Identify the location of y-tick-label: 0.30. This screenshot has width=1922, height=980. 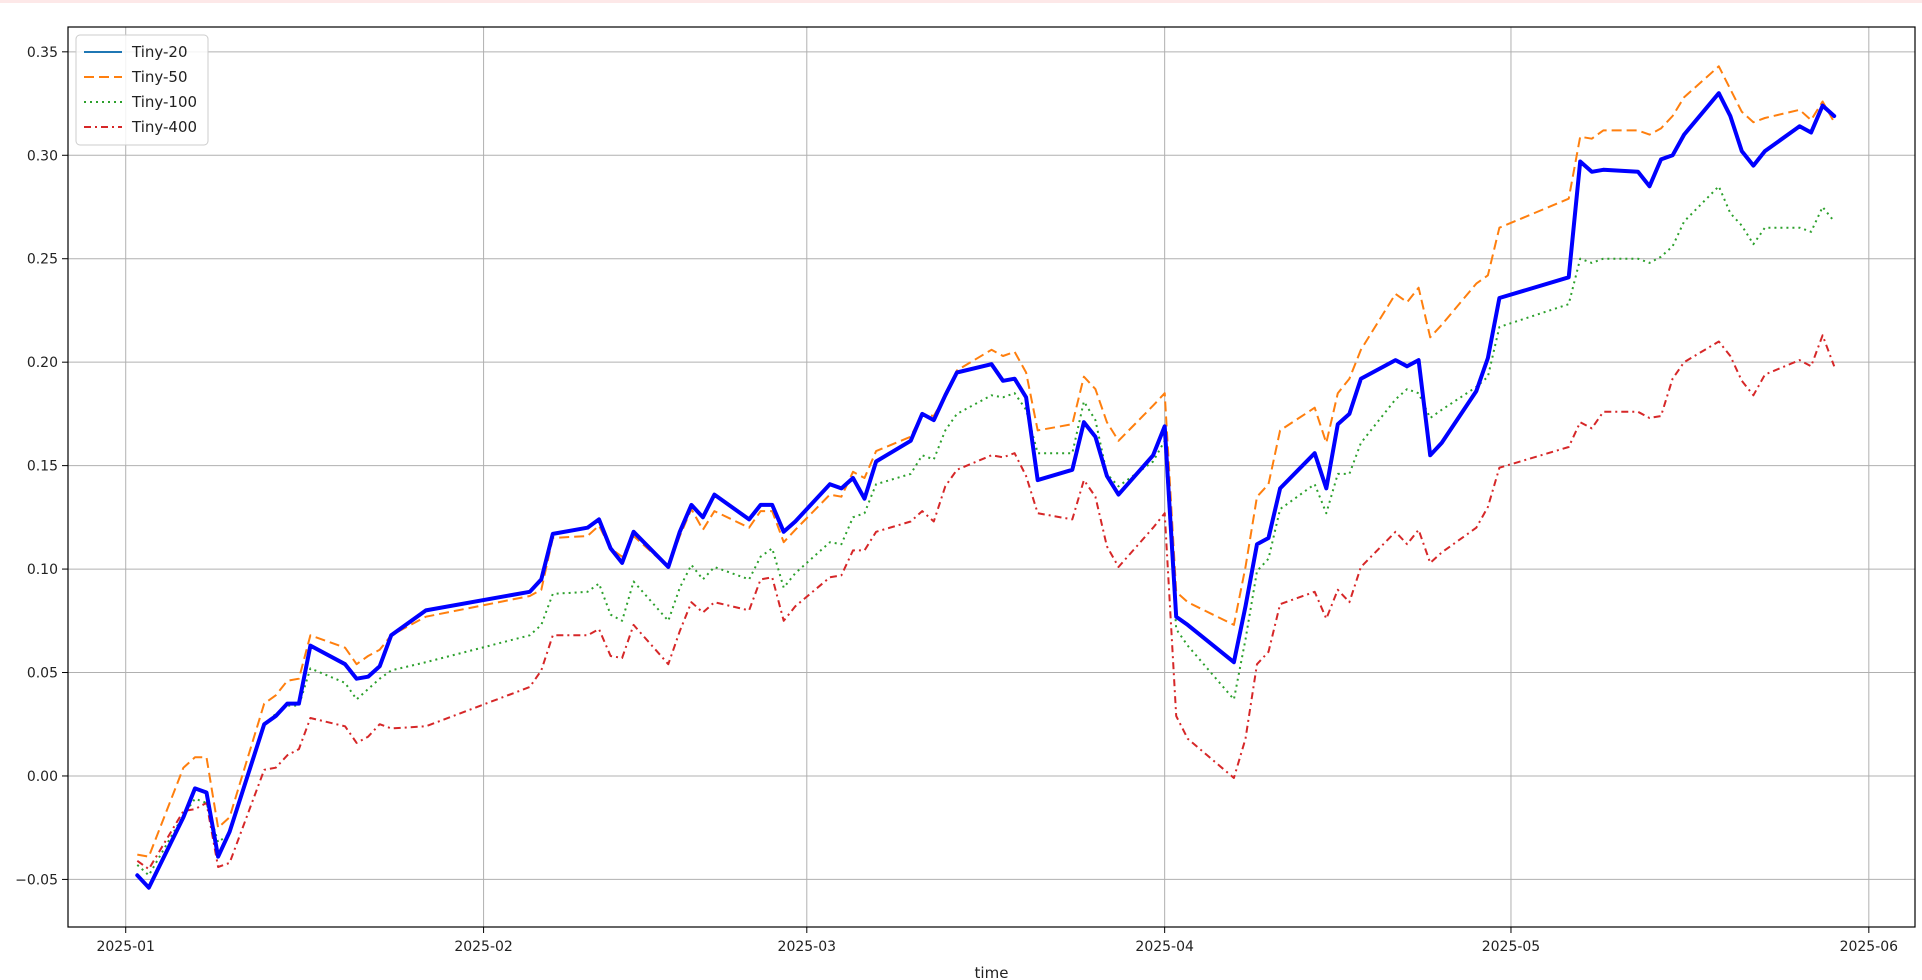
(42, 156).